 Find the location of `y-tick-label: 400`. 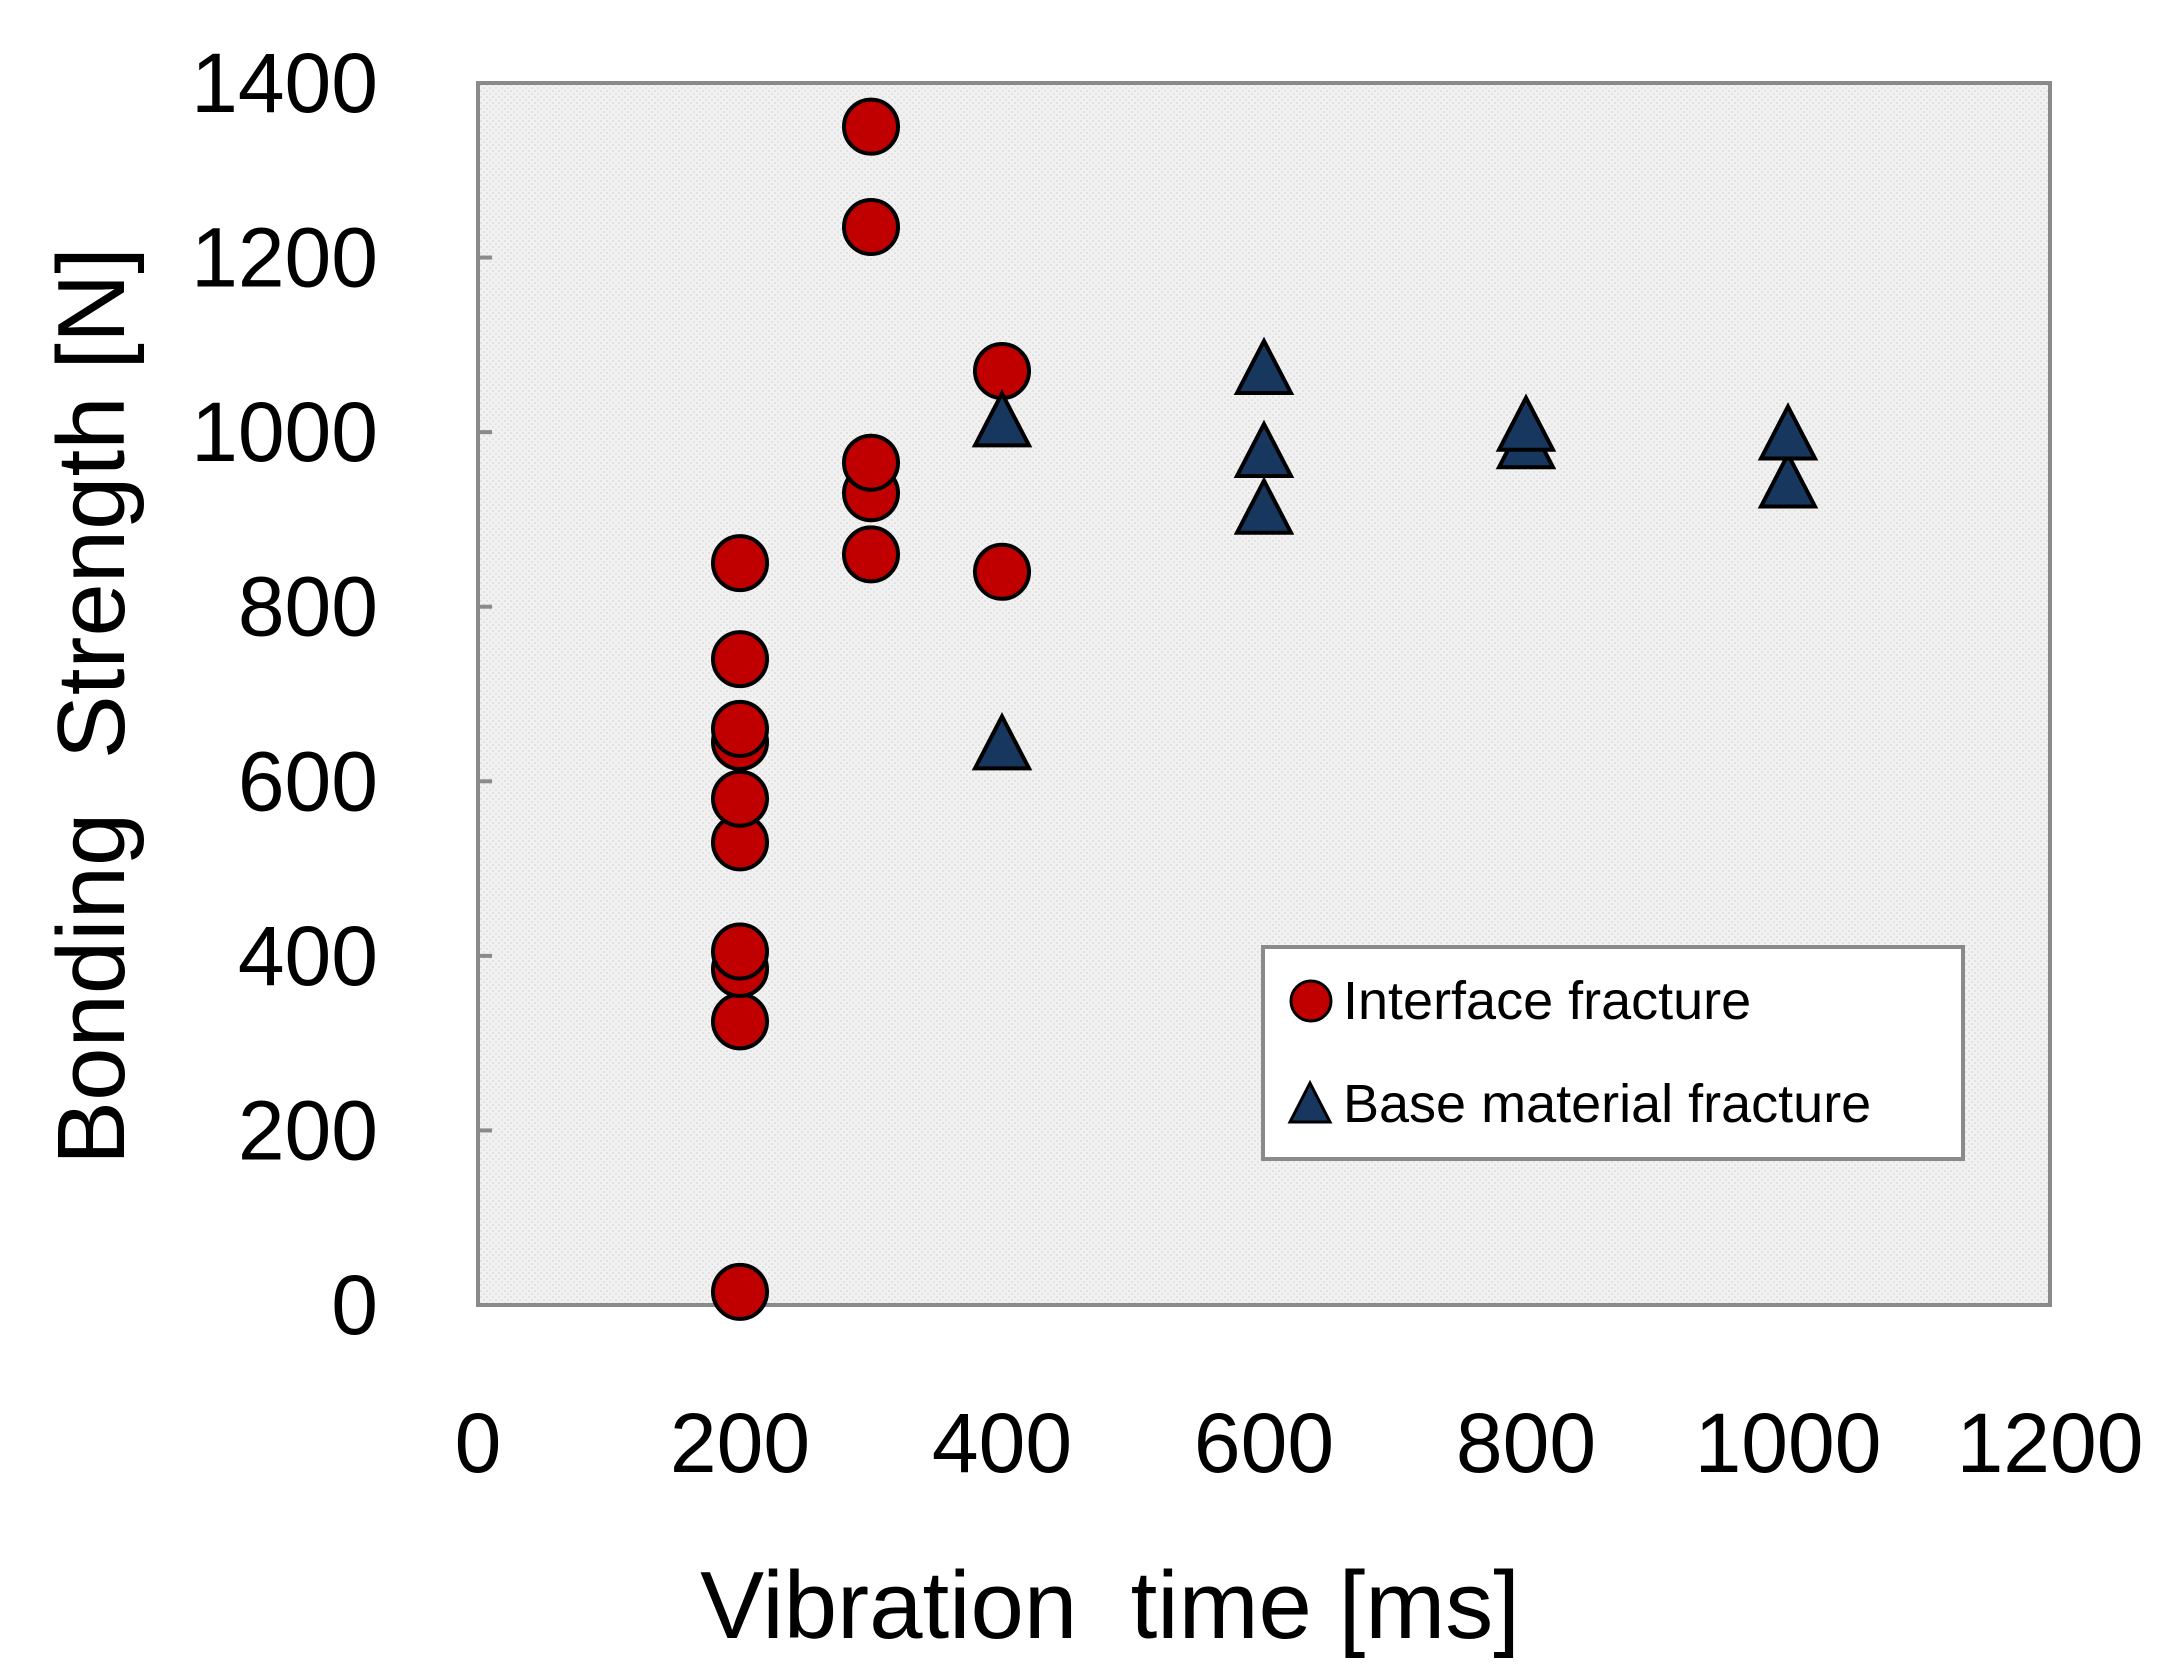

y-tick-label: 400 is located at coordinates (308, 956).